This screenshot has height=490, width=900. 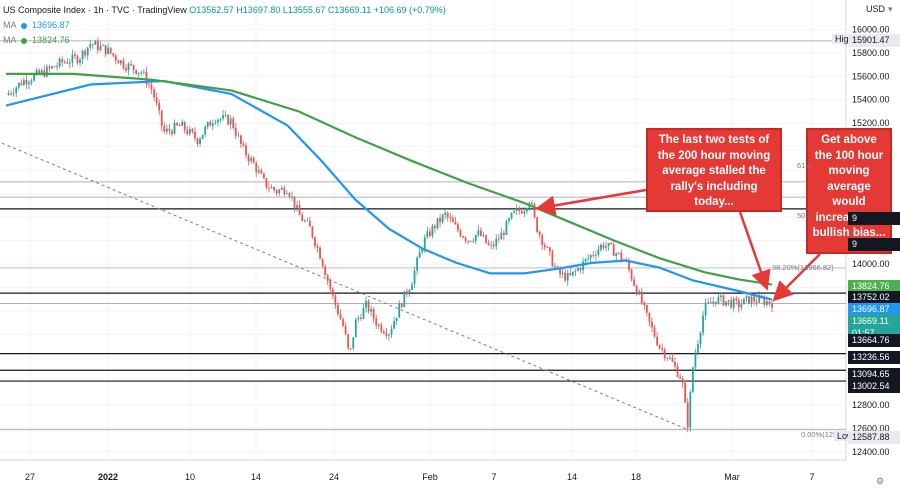 What do you see at coordinates (51, 40) in the screenshot?
I see `ma200-value: 13824.76` at bounding box center [51, 40].